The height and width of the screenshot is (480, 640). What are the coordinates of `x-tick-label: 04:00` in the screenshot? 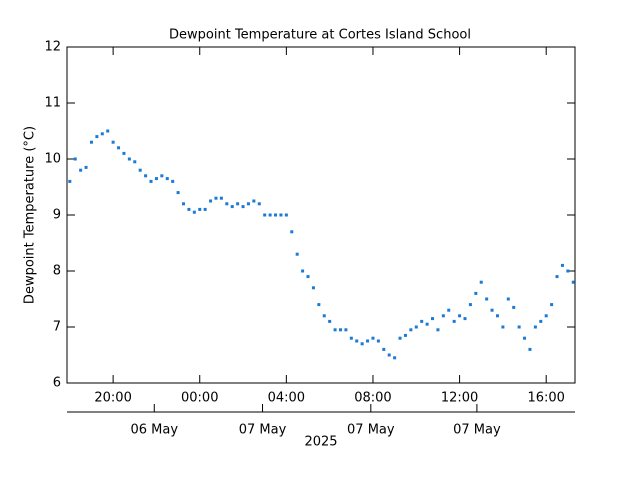 It's located at (286, 398).